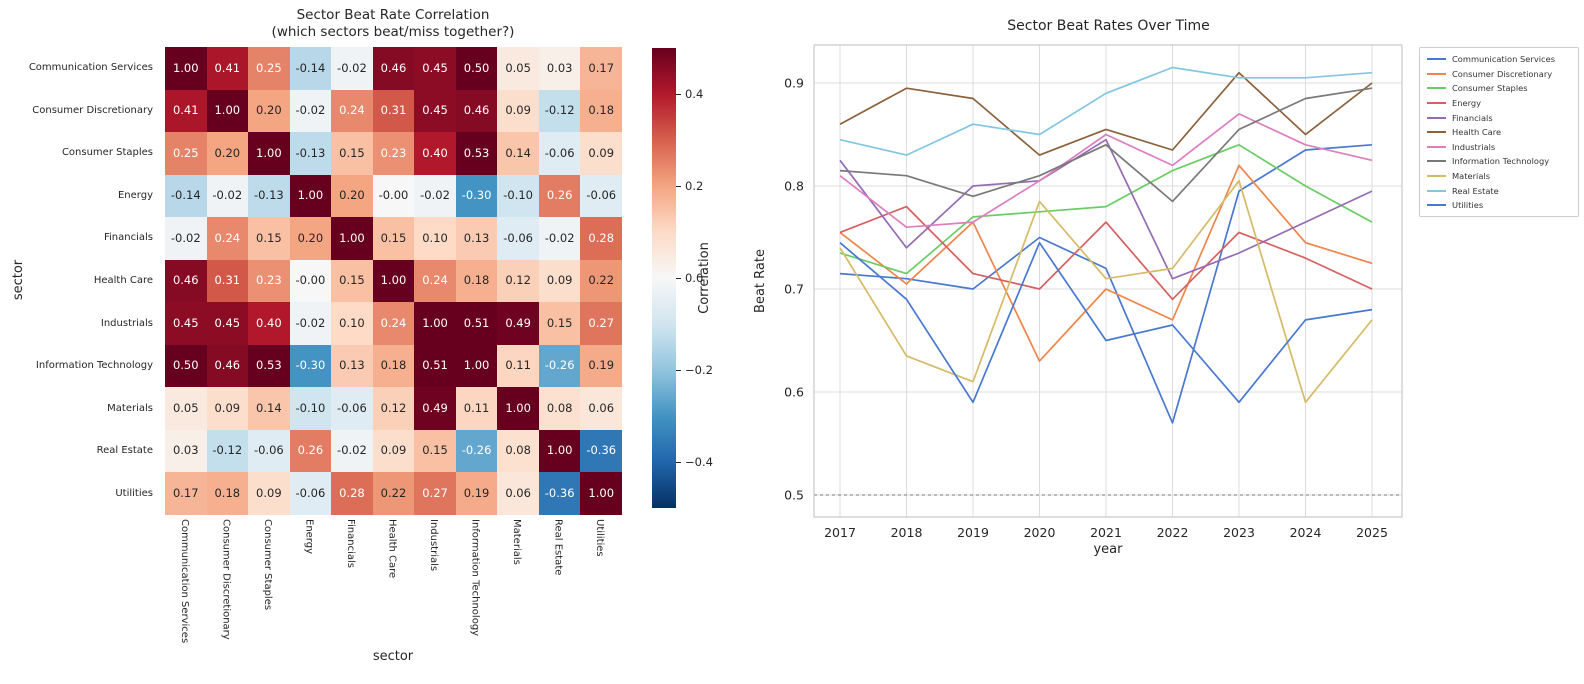 This screenshot has height=684, width=1584. Describe the element at coordinates (1474, 146) in the screenshot. I see `legend-label: Industrials` at that location.